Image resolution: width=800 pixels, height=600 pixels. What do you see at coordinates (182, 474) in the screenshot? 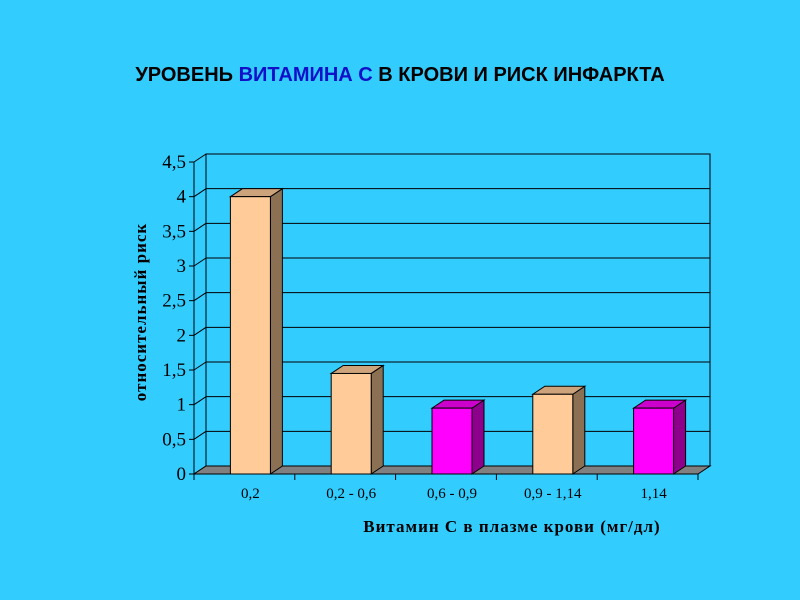
I see `y-tick-label: 0` at bounding box center [182, 474].